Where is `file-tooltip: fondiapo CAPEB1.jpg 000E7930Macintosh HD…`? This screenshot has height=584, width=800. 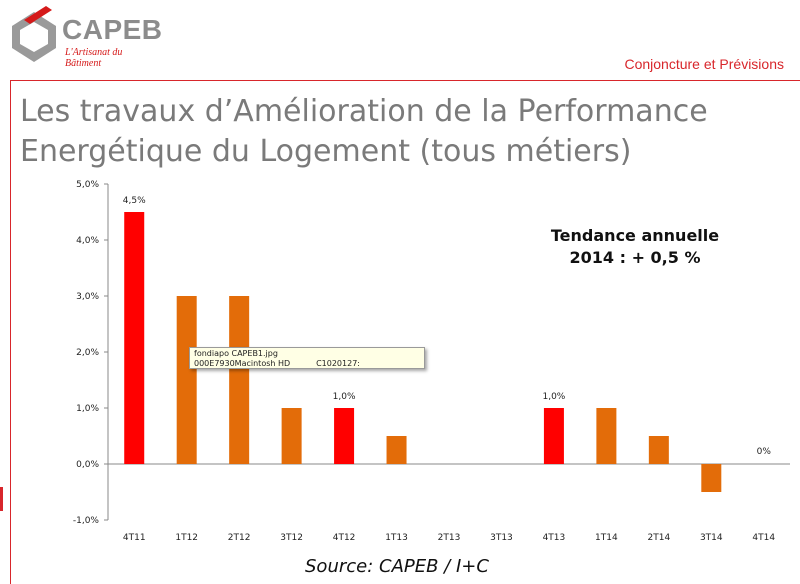 file-tooltip: fondiapo CAPEB1.jpg 000E7930Macintosh HD… is located at coordinates (307, 358).